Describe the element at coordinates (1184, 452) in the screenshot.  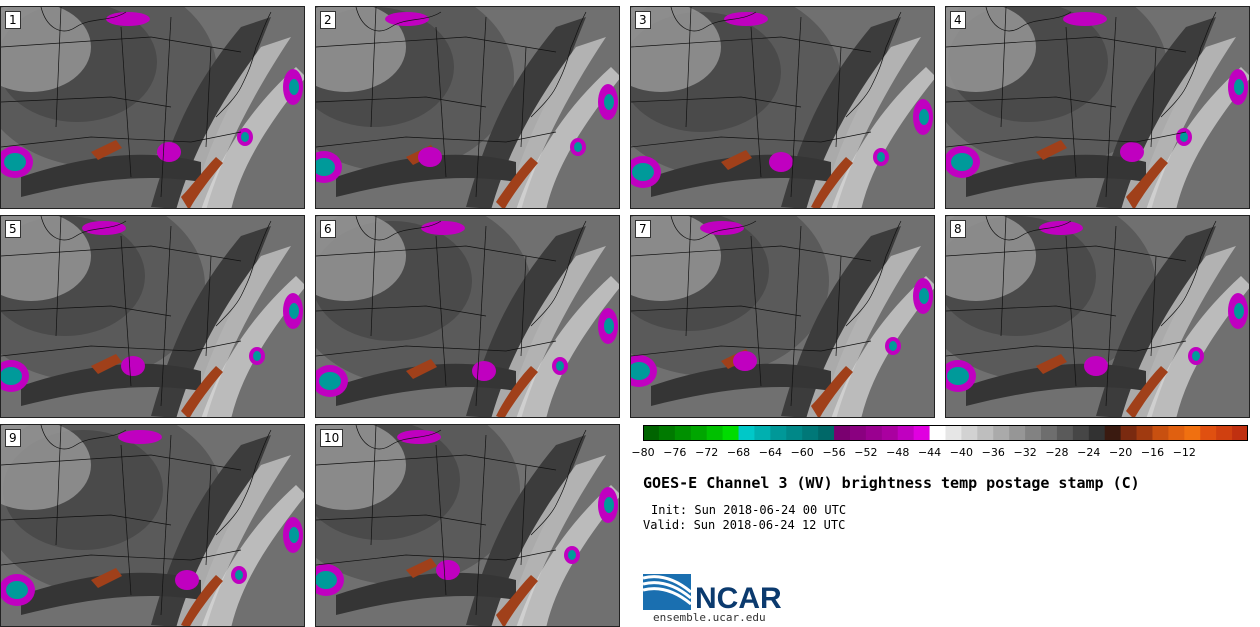
I see `colorbar-tick-label: −12` at that location.